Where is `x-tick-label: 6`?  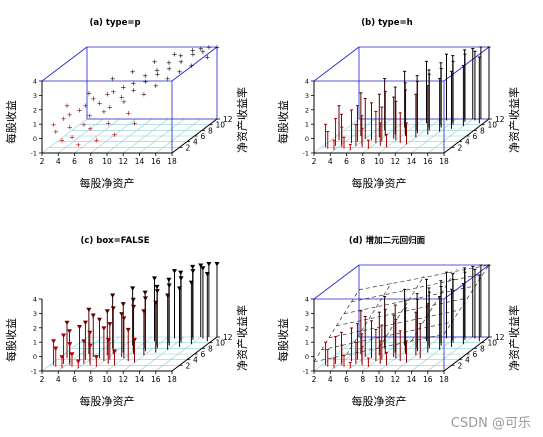
x-tick-label: 6 is located at coordinates (346, 161).